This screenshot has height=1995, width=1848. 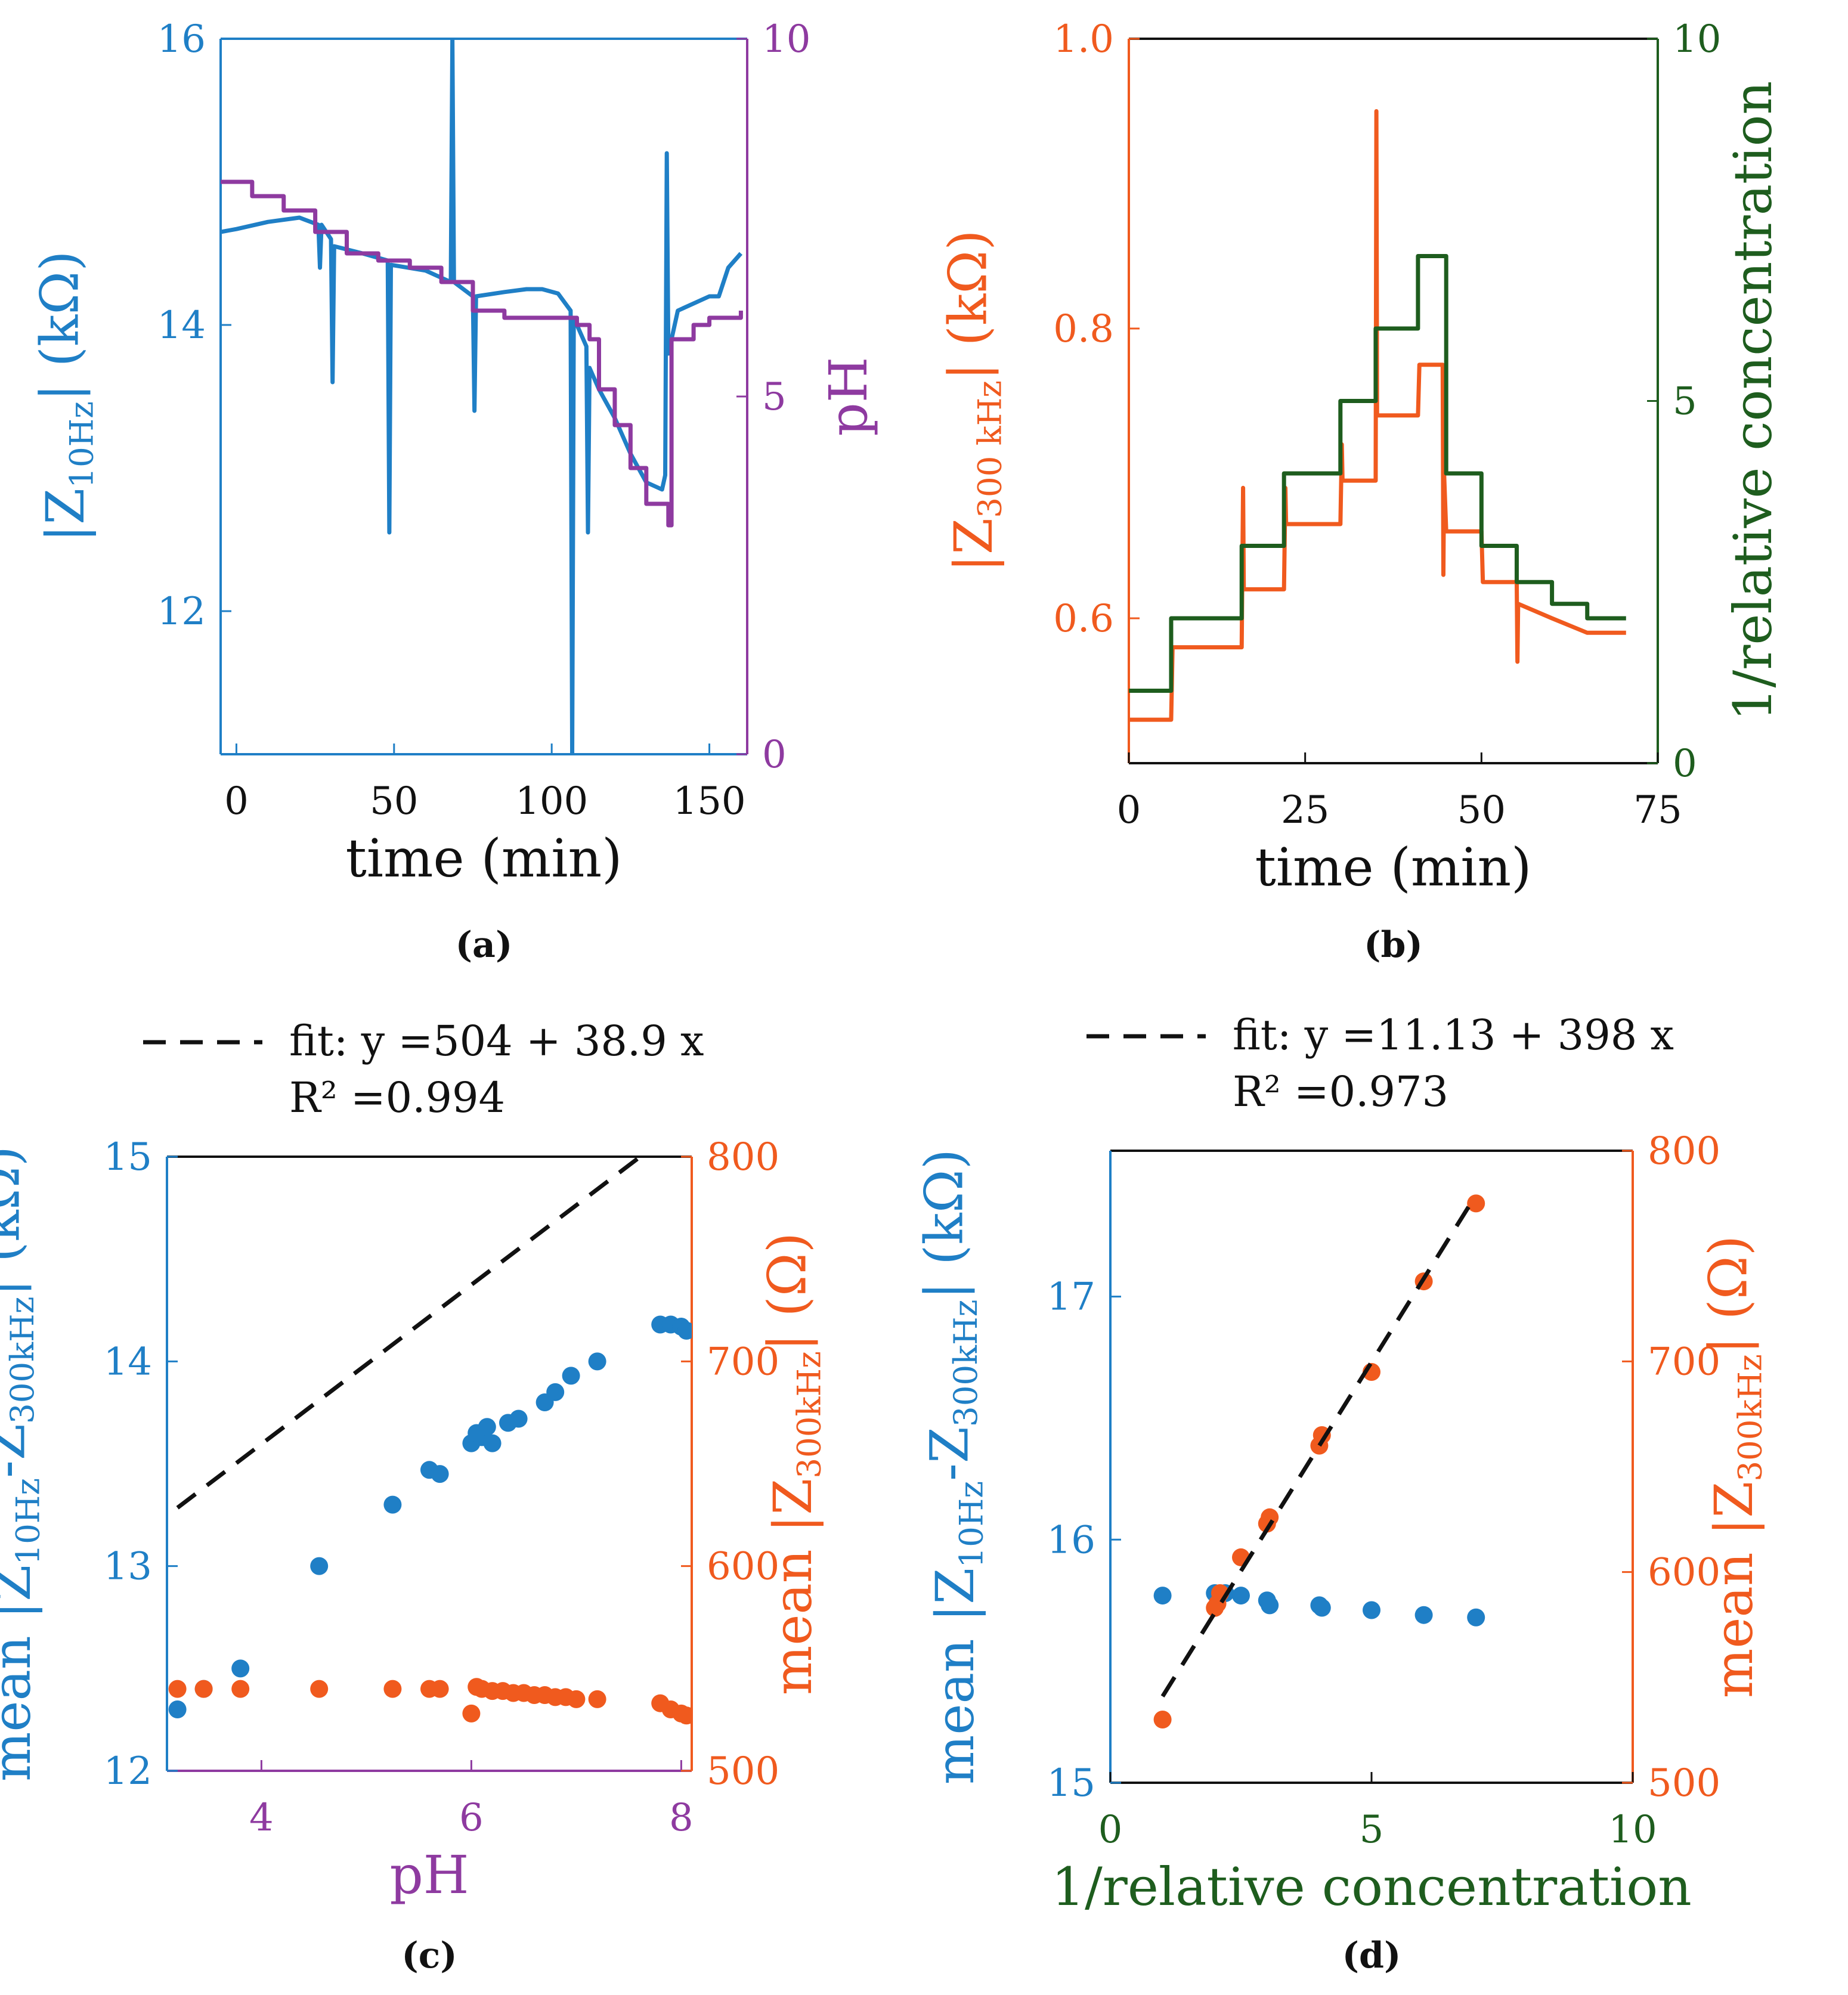 What do you see at coordinates (1305, 810) in the screenshot?
I see `x-tick-label: 25` at bounding box center [1305, 810].